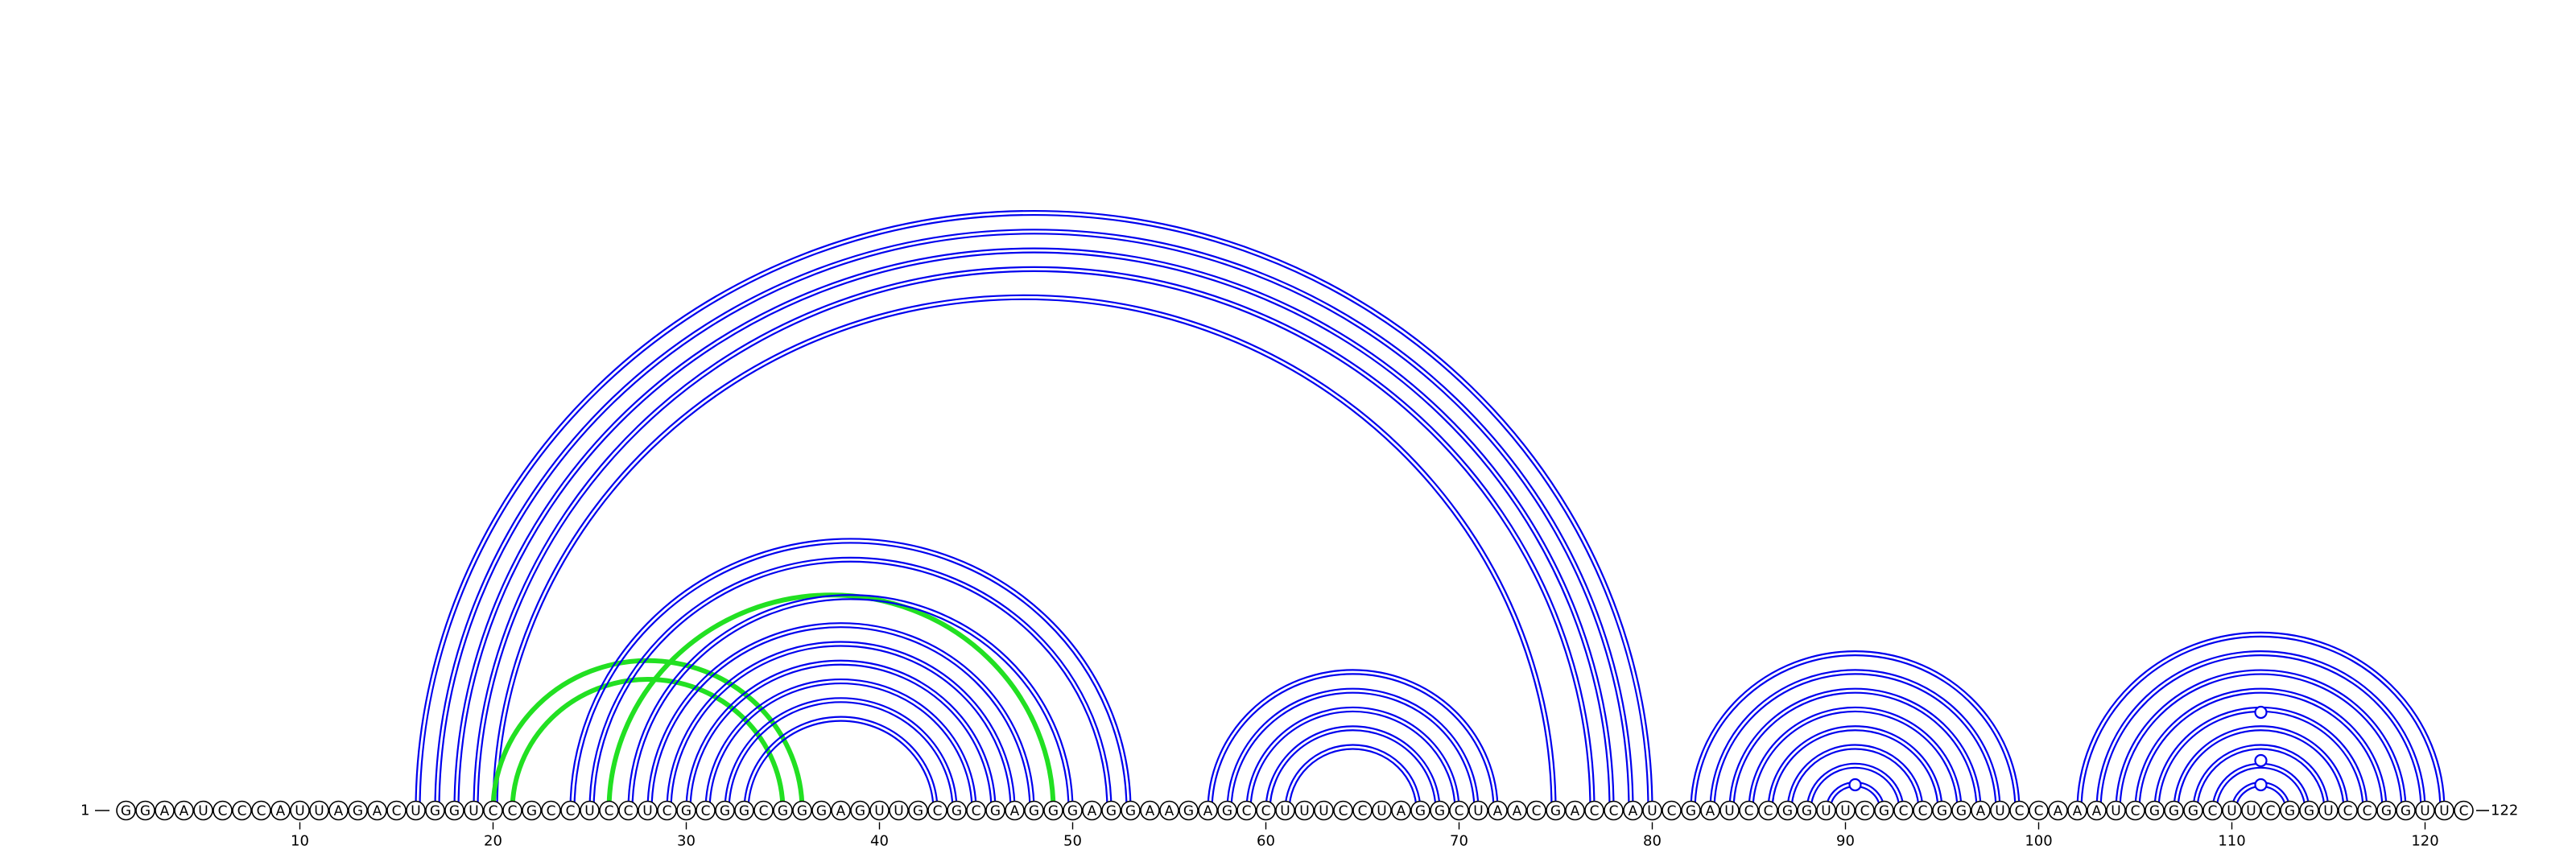 This screenshot has width=2576, height=858. Describe the element at coordinates (2261, 785) in the screenshot. I see `loop-marker` at that location.